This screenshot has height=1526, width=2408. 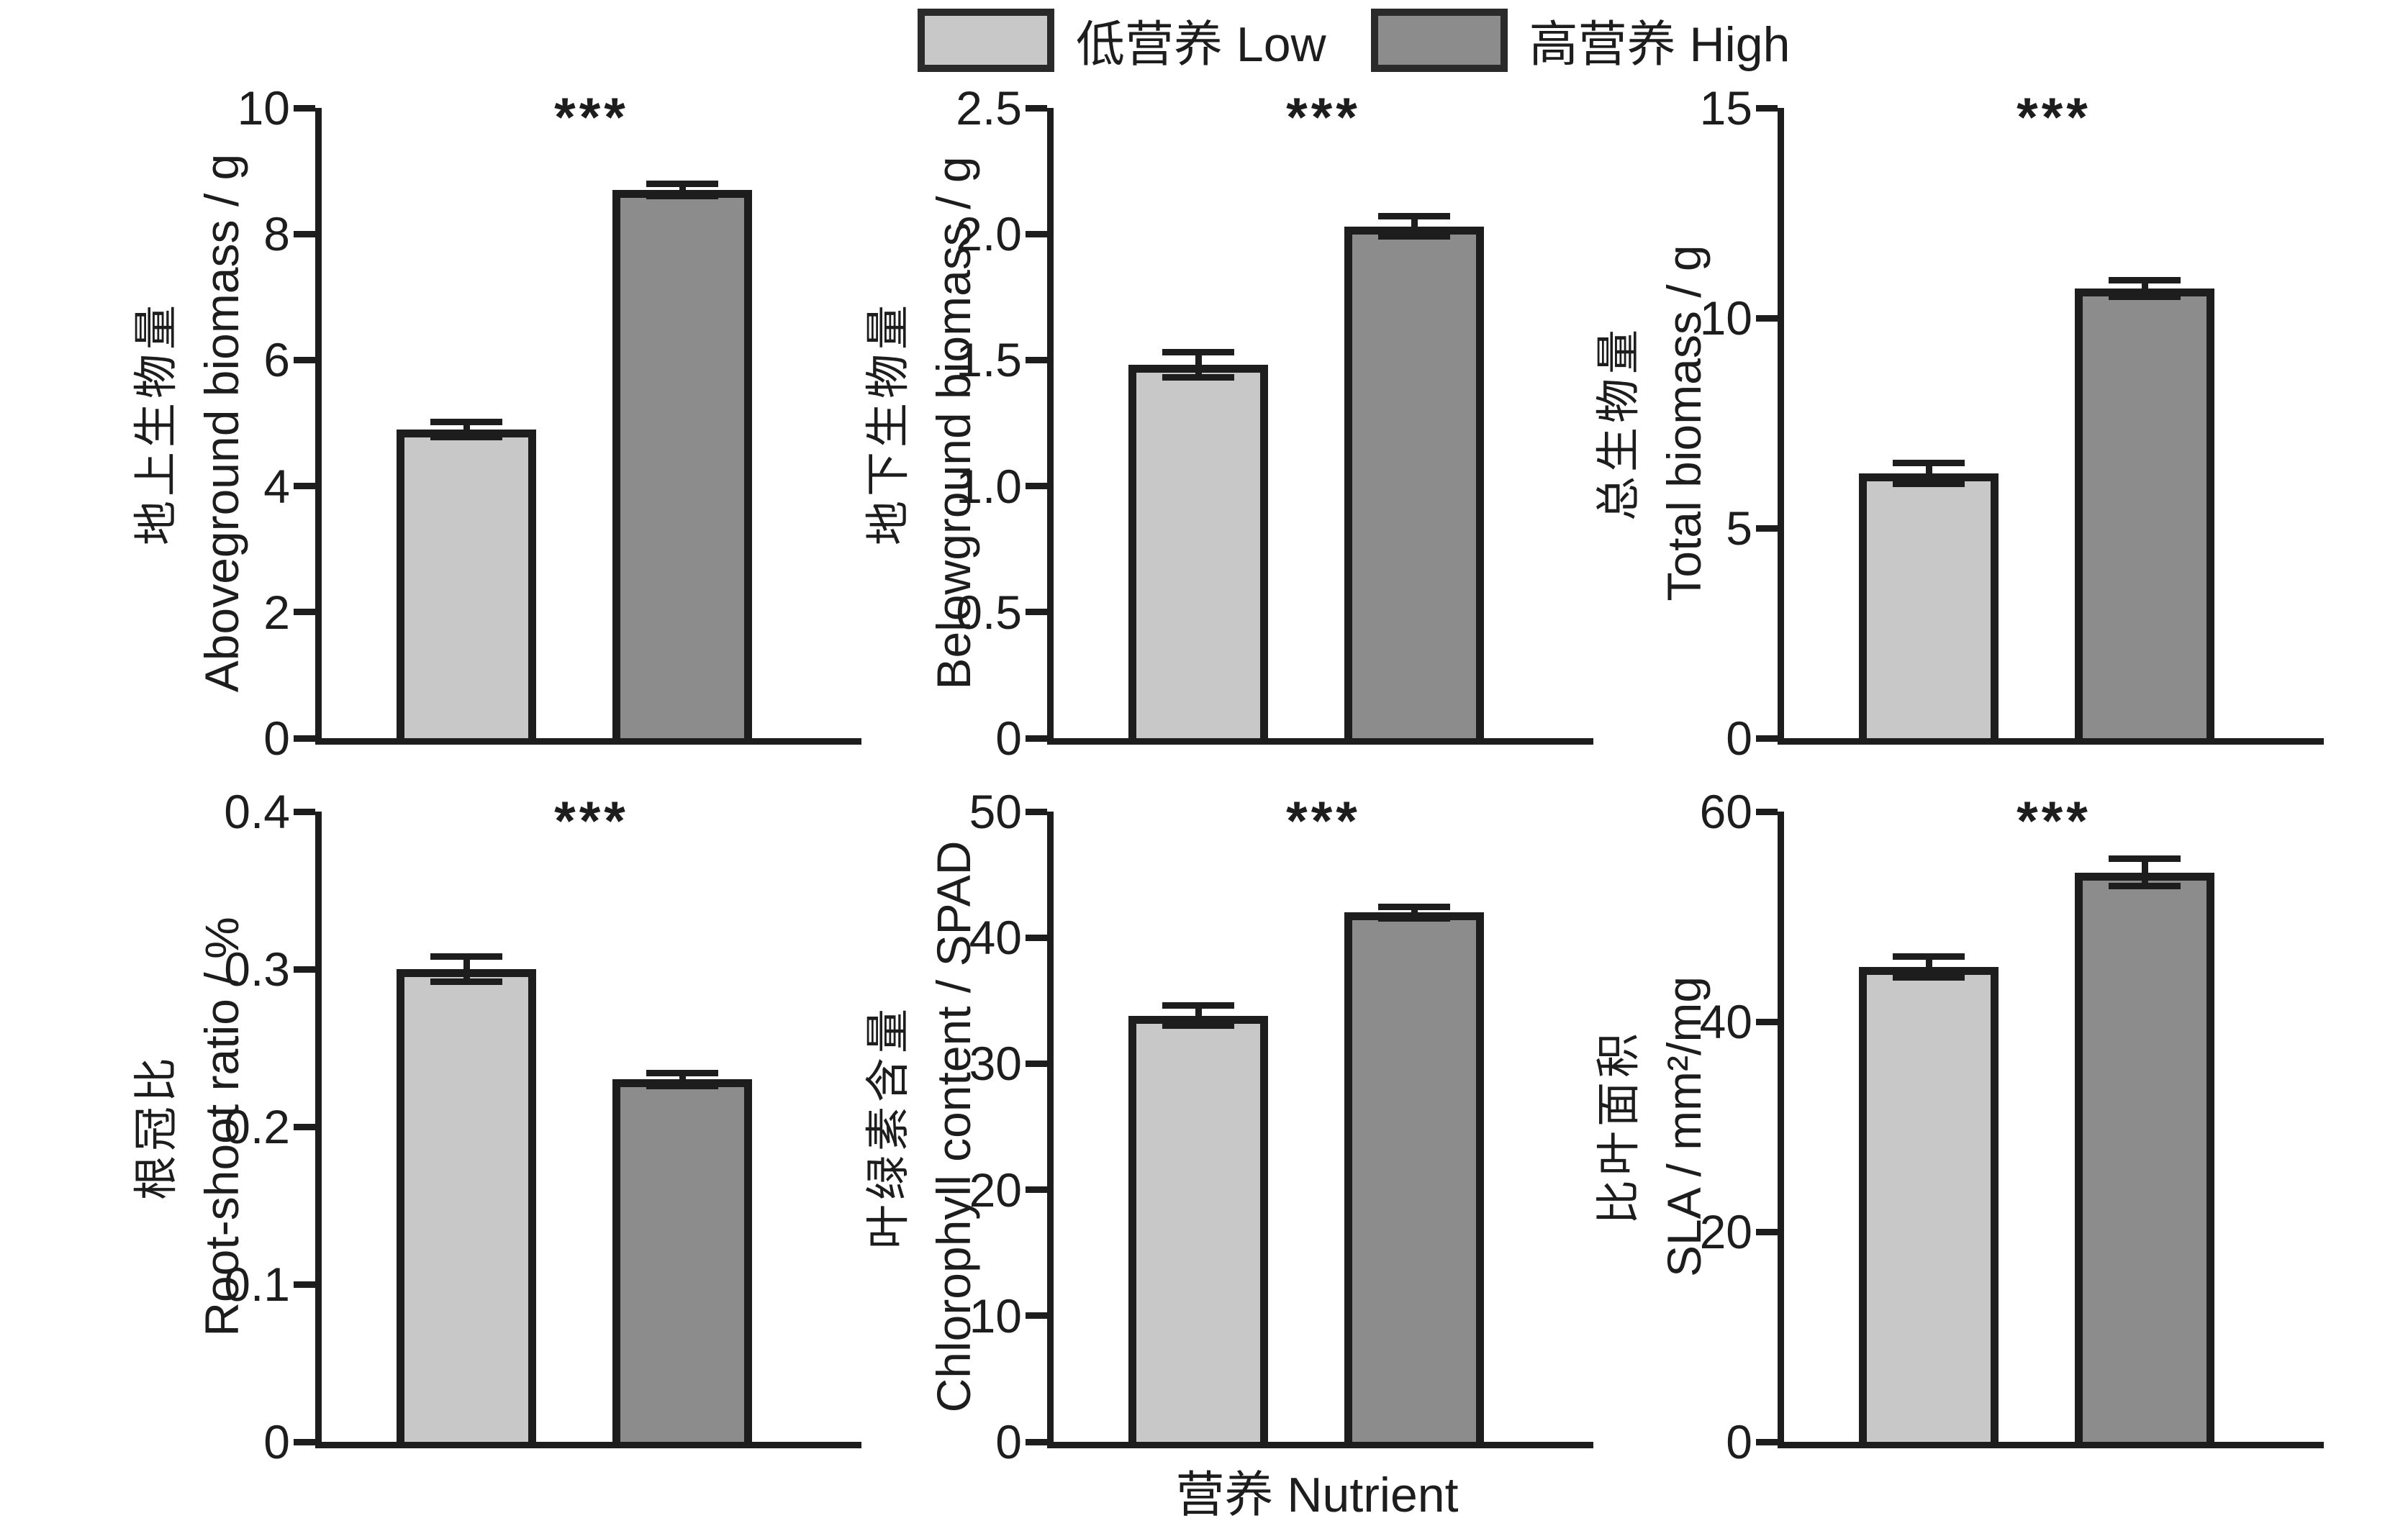 I want to click on plot-sla: 比叶面积 SLA / mm²/mg 0 20 40 60 ***, so click(x=1959, y=1126).